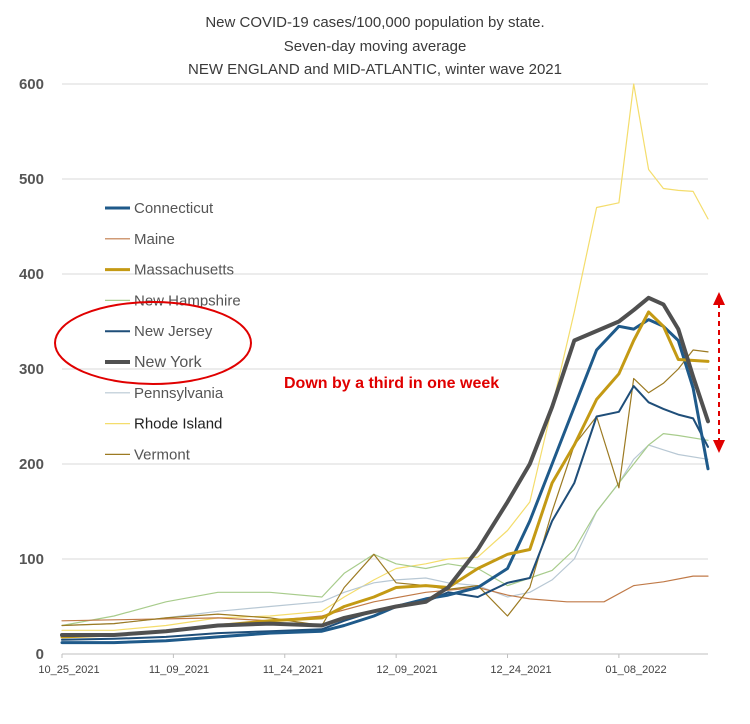  Describe the element at coordinates (391, 383) in the screenshot. I see `annotation-text: Down by a third in one week` at that location.